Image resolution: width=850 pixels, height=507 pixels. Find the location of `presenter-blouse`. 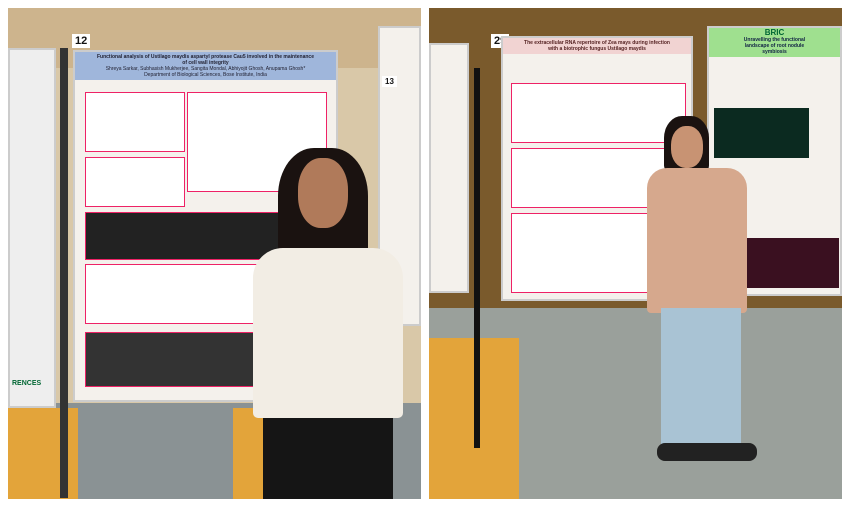

presenter-blouse is located at coordinates (328, 333).